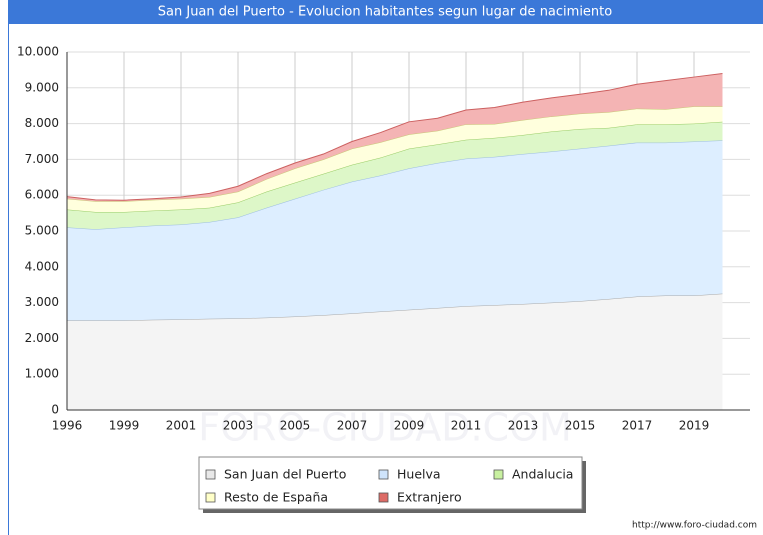  I want to click on y-tick-label: 5.000, so click(42, 231).